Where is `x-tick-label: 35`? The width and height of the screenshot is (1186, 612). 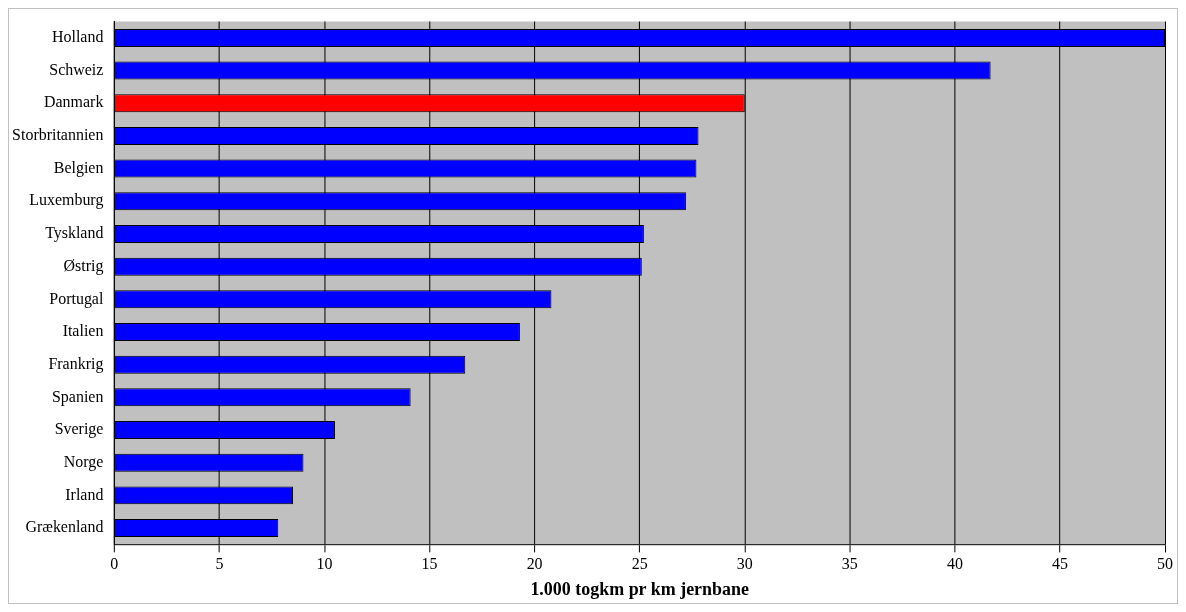
x-tick-label: 35 is located at coordinates (849, 564).